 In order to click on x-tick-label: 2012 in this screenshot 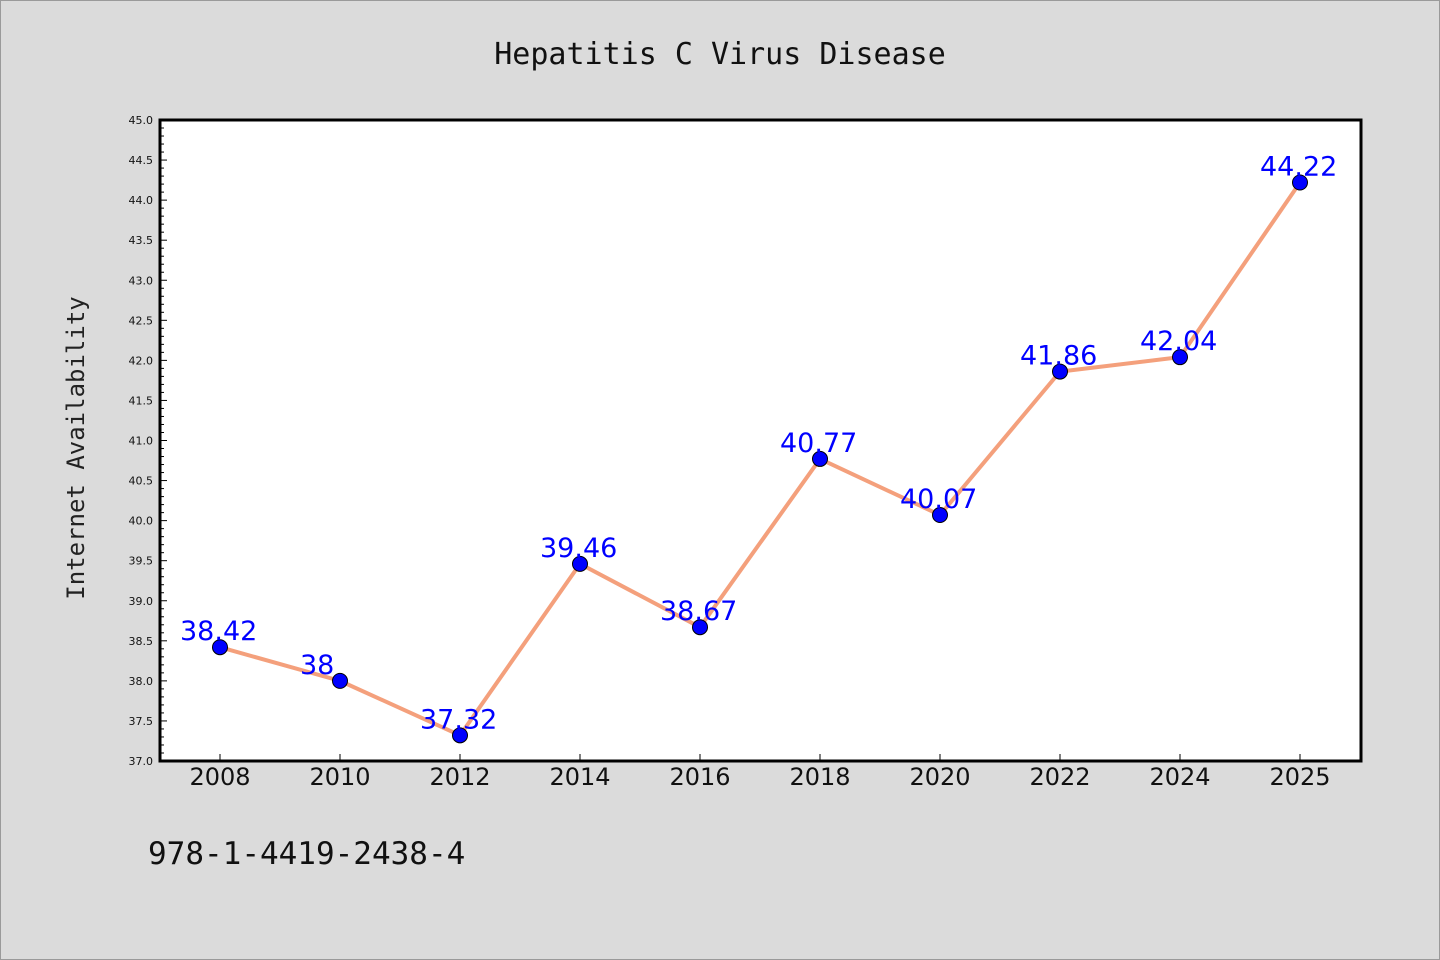, I will do `click(459, 777)`.